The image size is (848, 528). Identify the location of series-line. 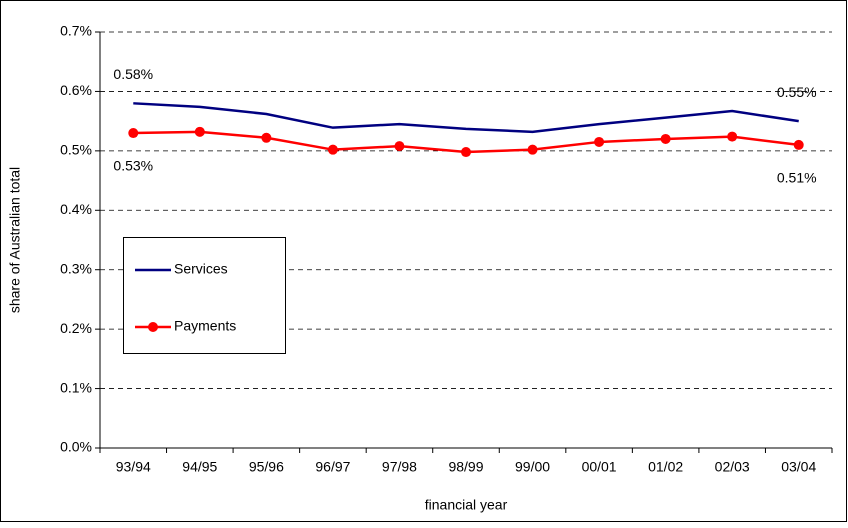
(466, 118).